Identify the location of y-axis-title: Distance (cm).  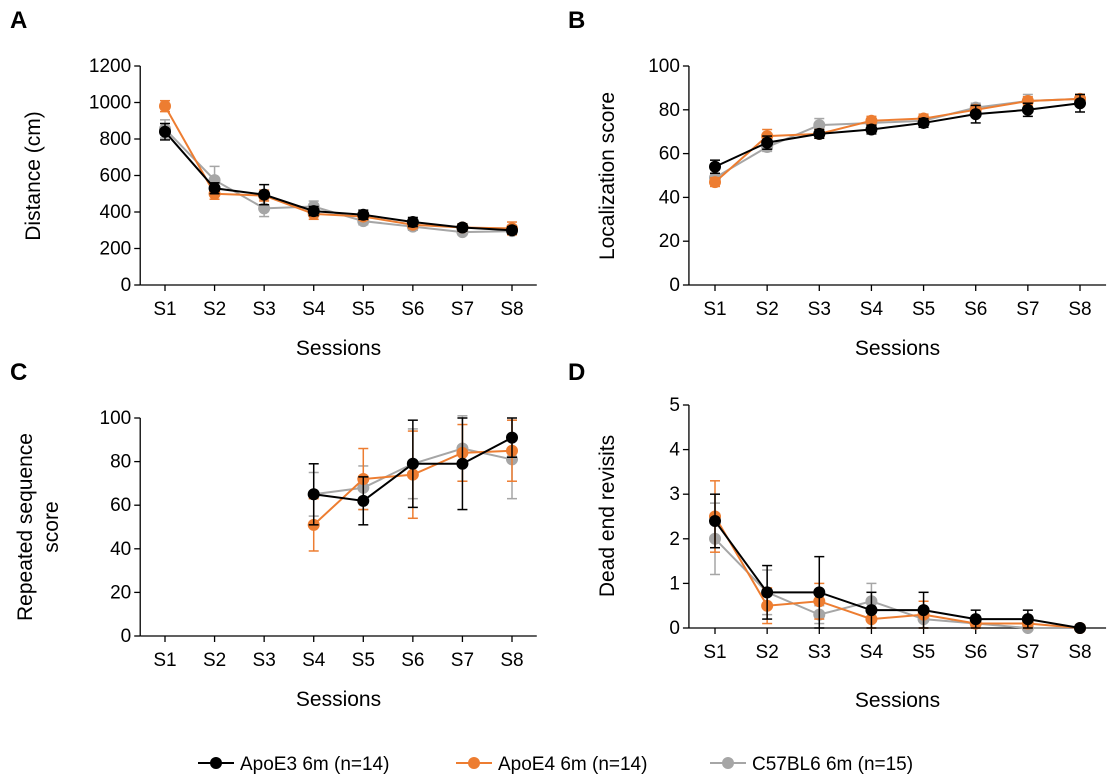
(33, 176).